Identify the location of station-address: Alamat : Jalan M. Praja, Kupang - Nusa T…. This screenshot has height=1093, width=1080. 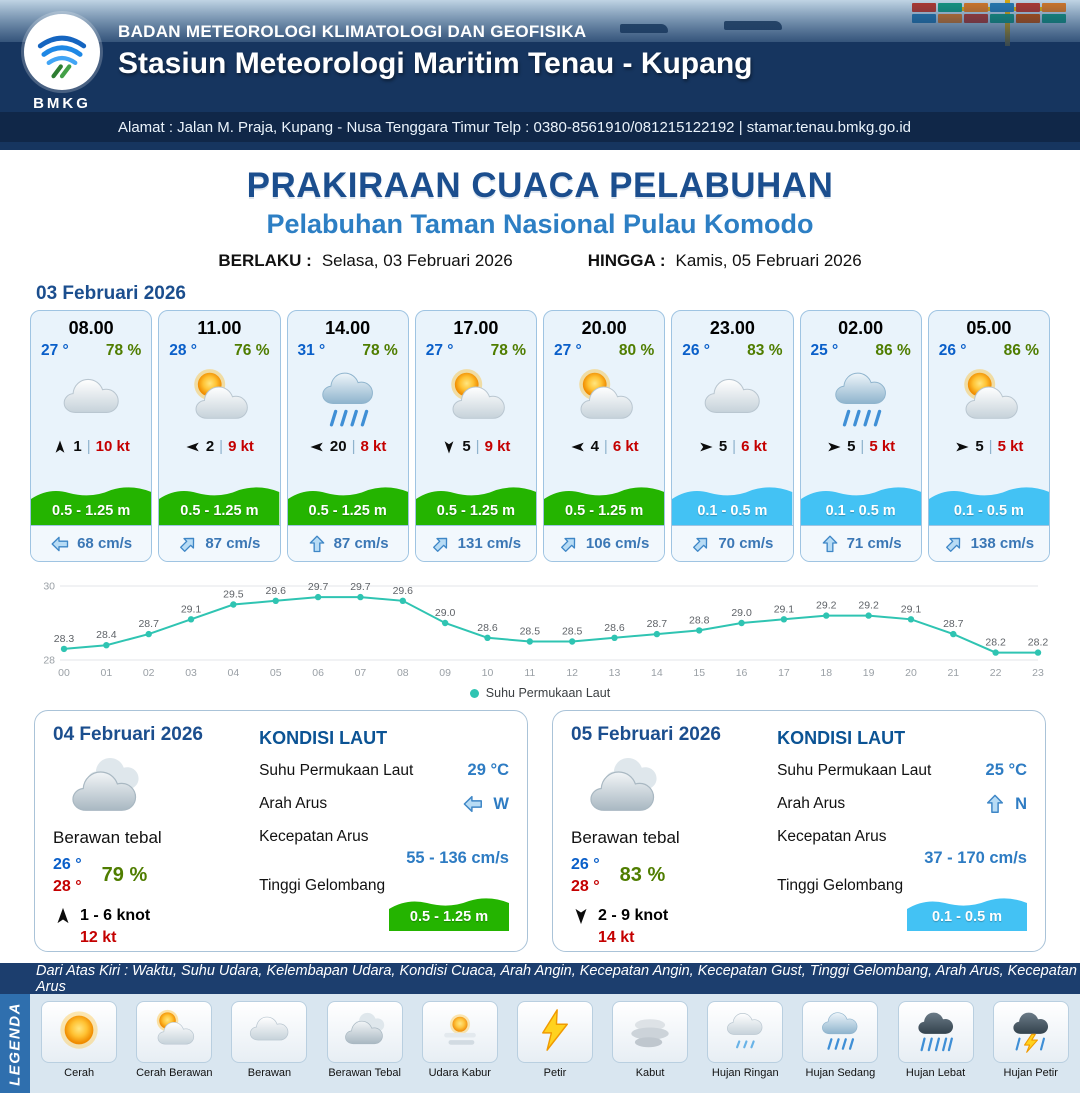
(540, 127).